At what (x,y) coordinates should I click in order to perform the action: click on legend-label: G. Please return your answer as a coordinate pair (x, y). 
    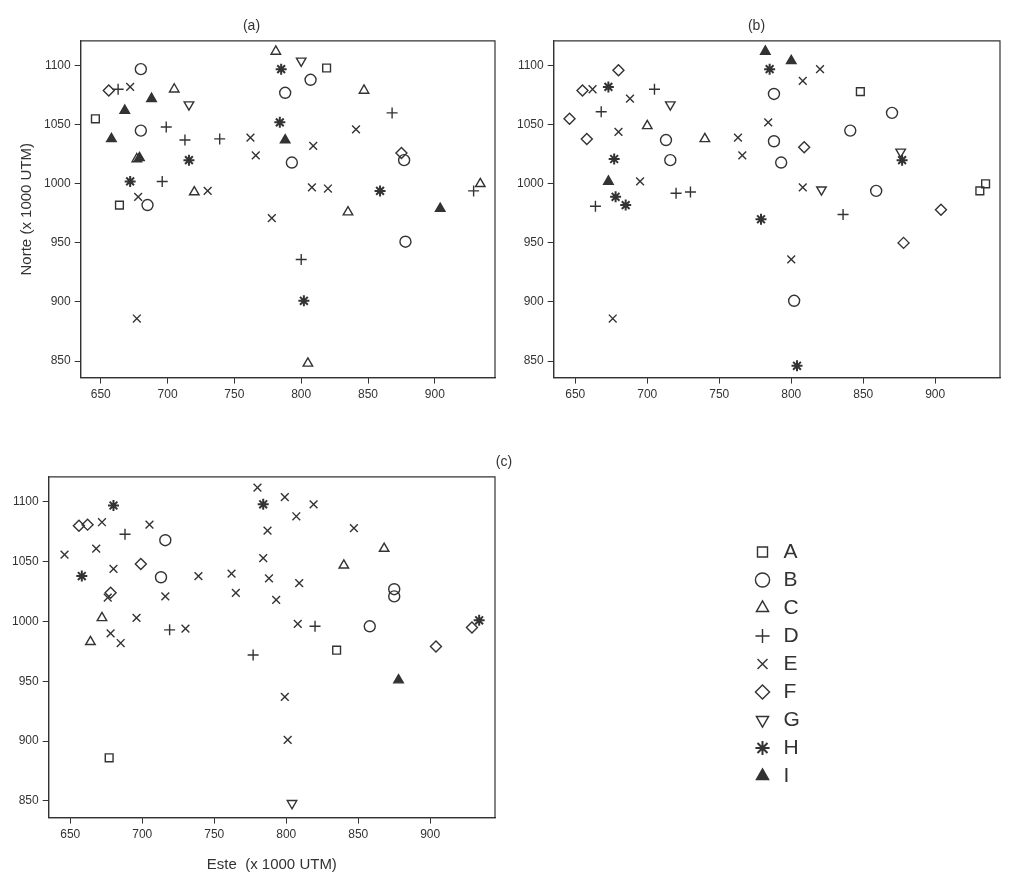
    Looking at the image, I should click on (791, 718).